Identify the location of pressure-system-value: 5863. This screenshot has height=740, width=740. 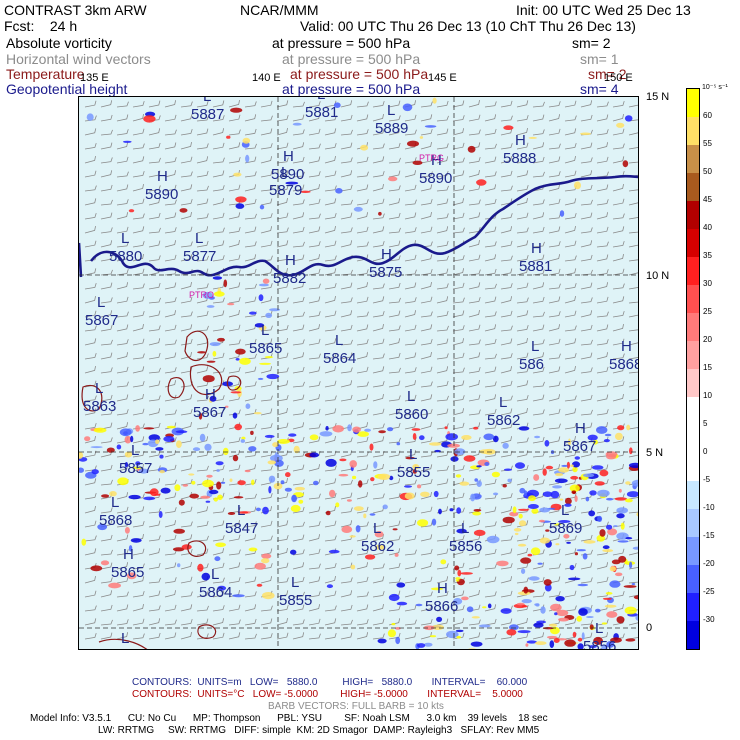
(99, 406).